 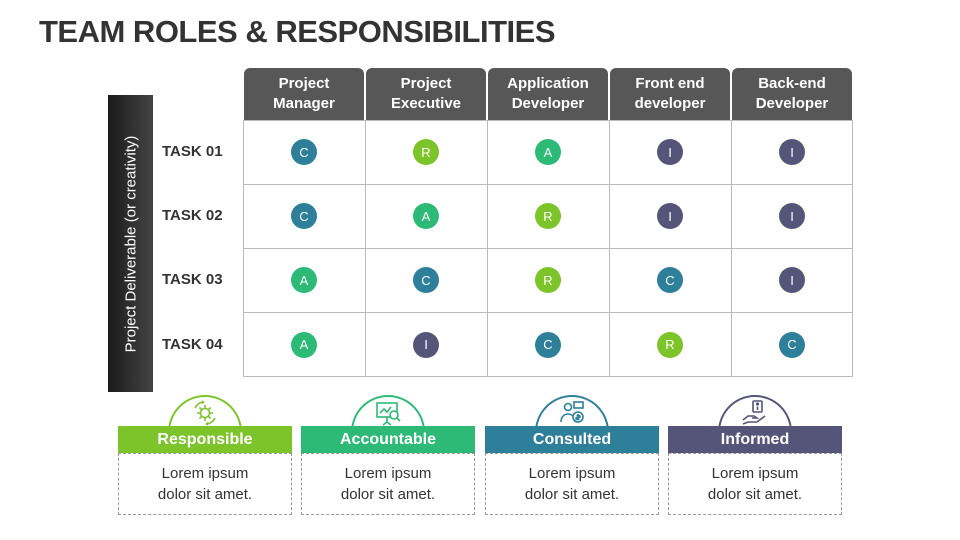 I want to click on gear-cycle-icon, so click(x=205, y=413).